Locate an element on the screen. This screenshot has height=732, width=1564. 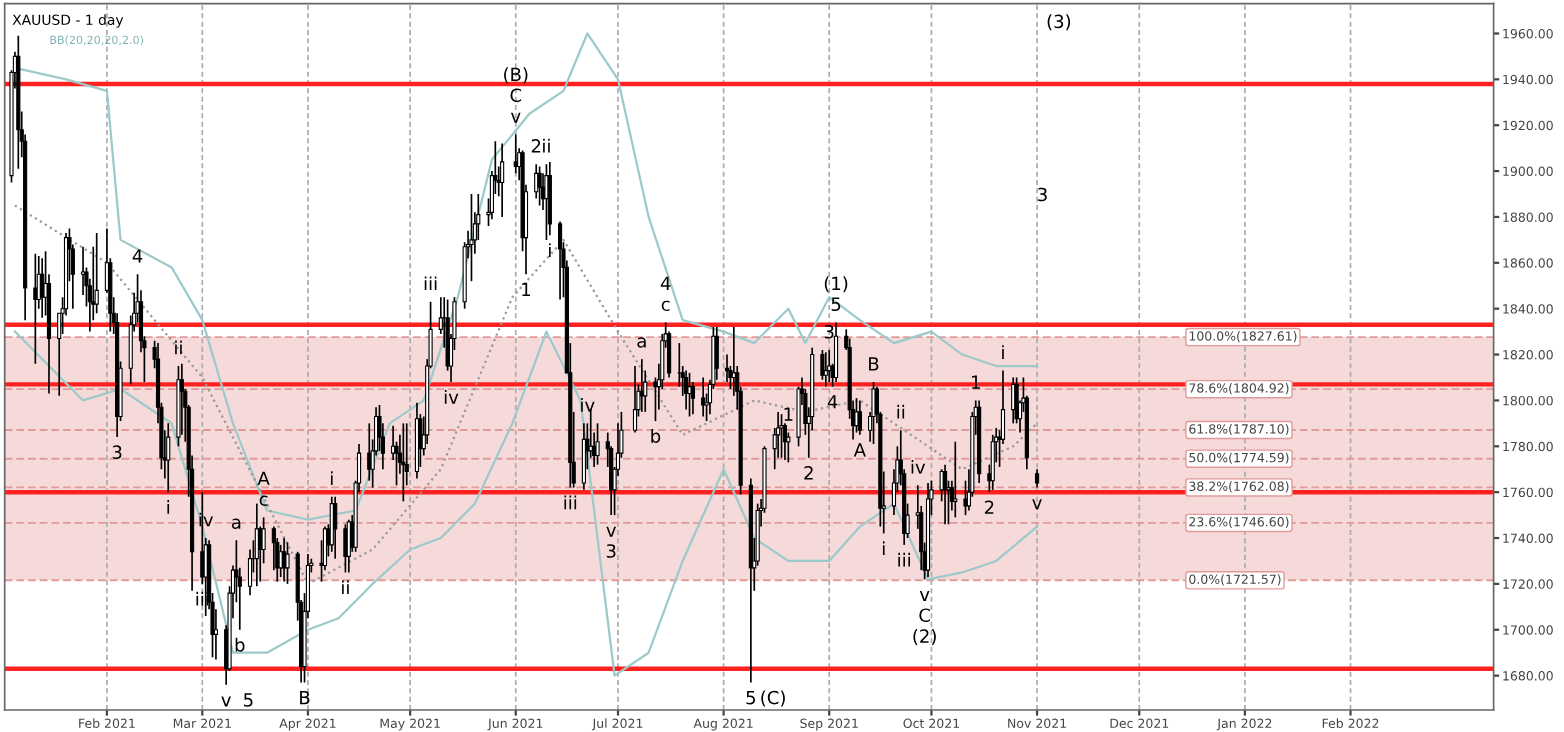
annotation: (1) is located at coordinates (836, 284).